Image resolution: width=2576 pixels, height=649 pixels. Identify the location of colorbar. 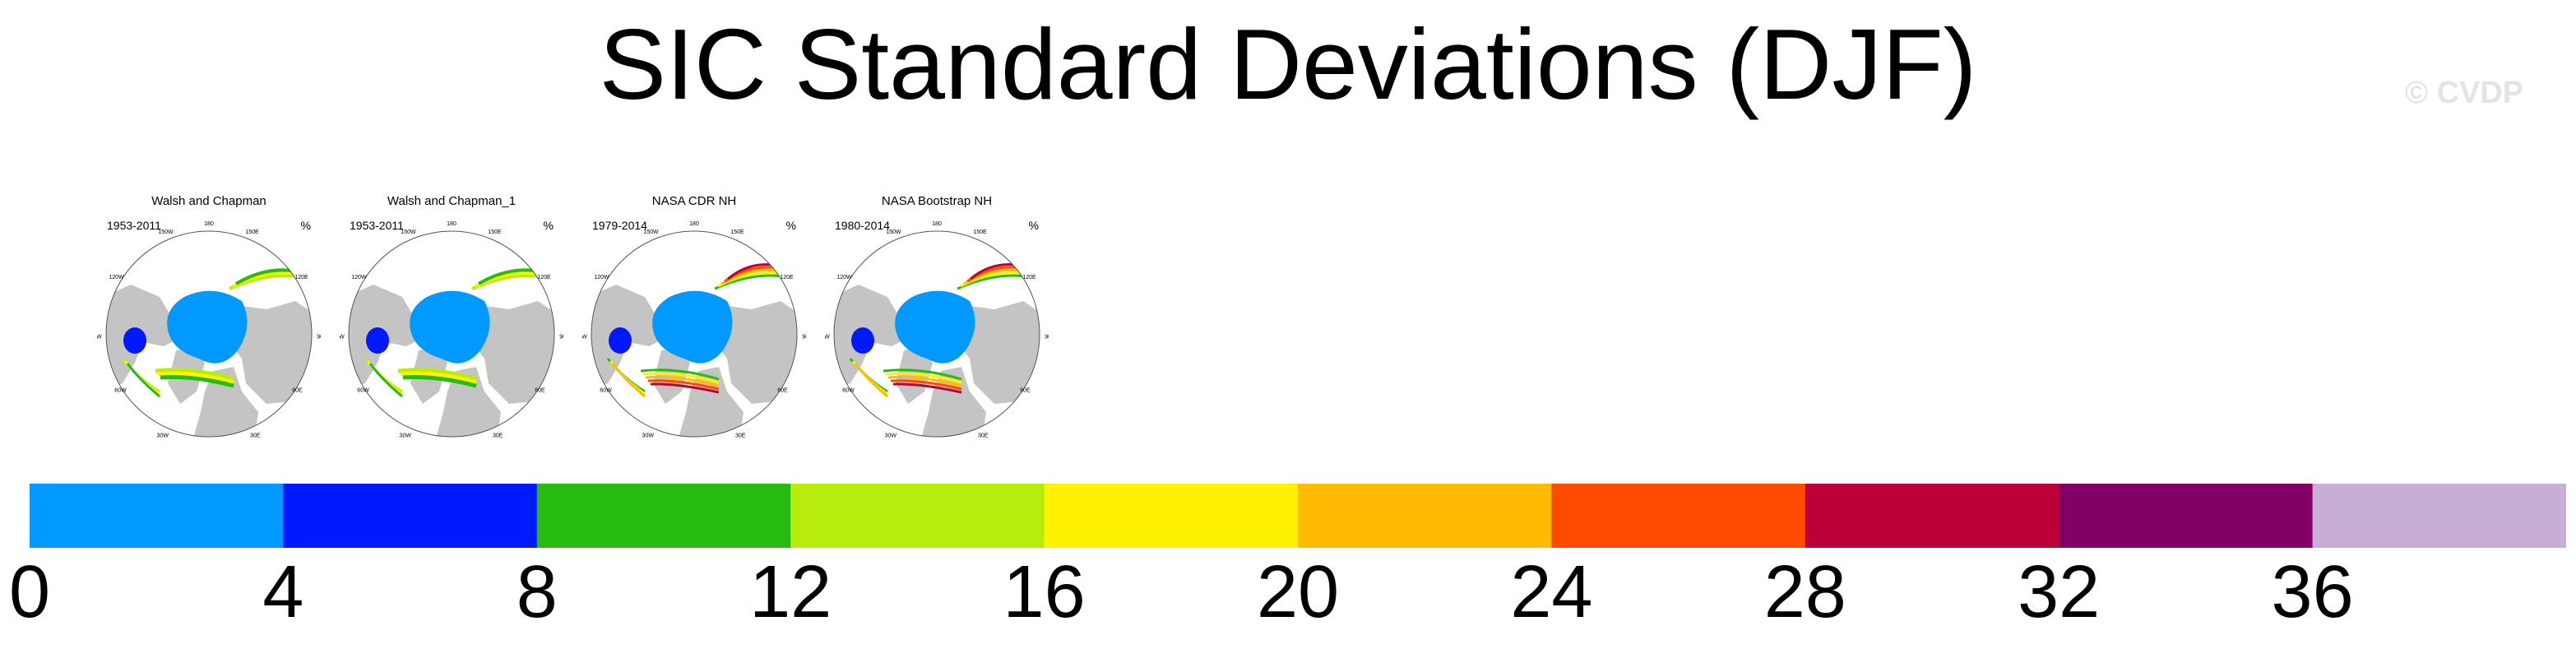
(1298, 516).